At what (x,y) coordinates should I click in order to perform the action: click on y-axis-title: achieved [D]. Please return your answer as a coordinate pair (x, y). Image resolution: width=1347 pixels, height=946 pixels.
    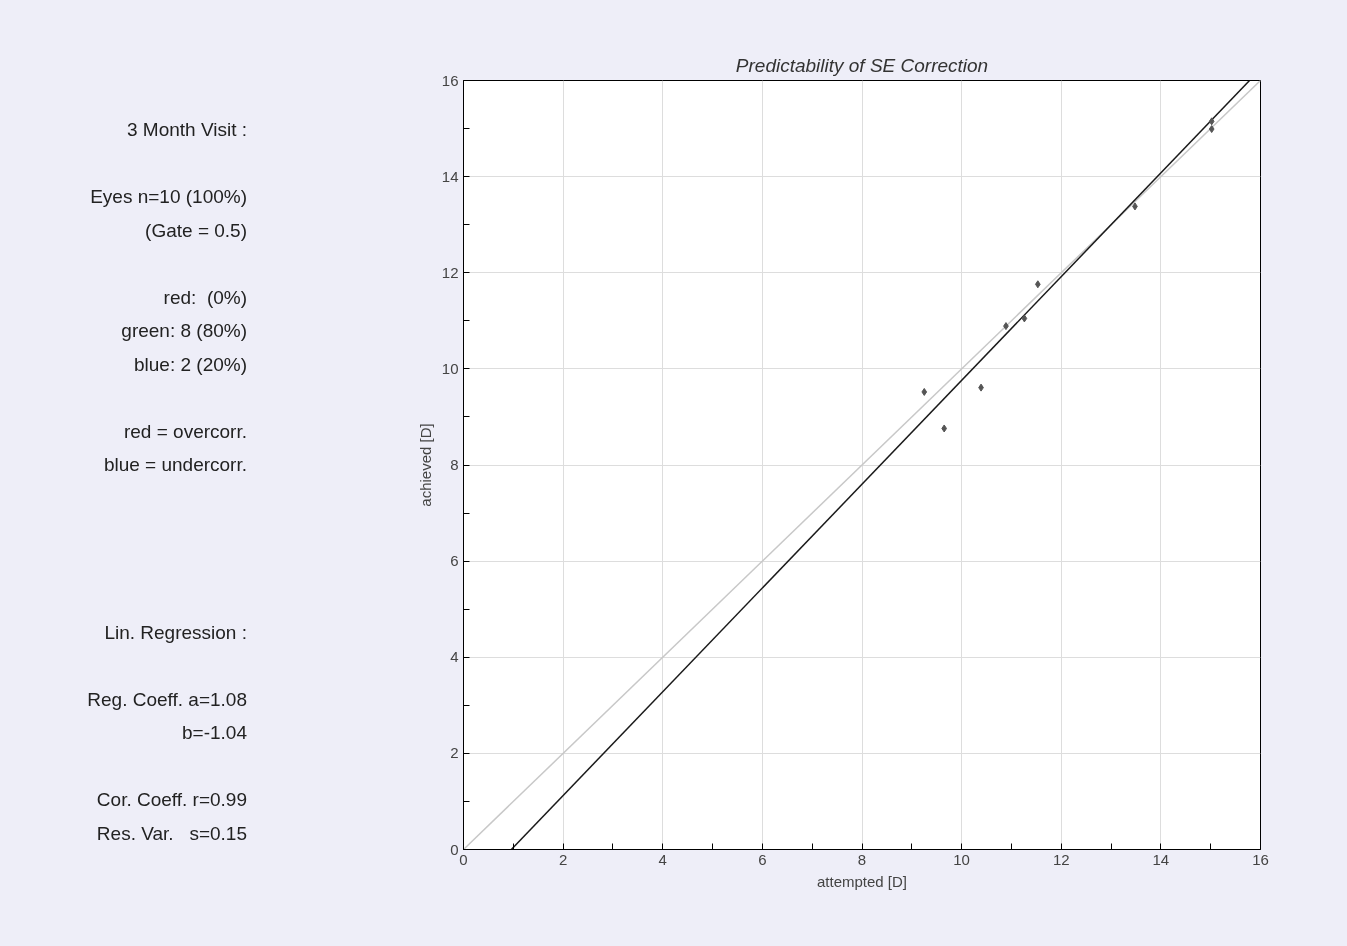
    Looking at the image, I should click on (425, 465).